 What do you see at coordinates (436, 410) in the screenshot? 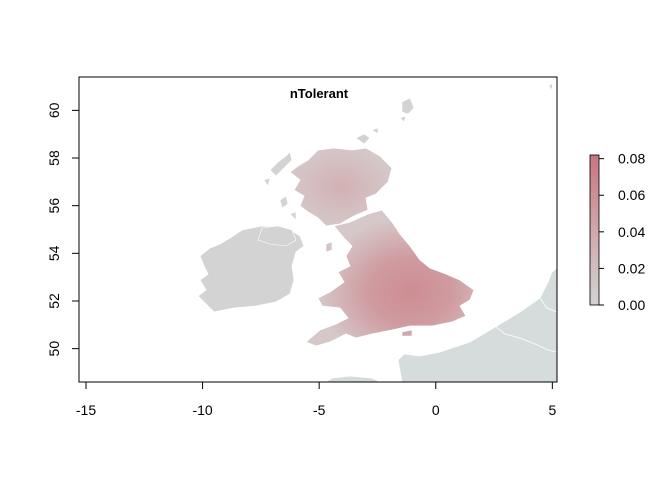
I see `x-tick-label: 0` at bounding box center [436, 410].